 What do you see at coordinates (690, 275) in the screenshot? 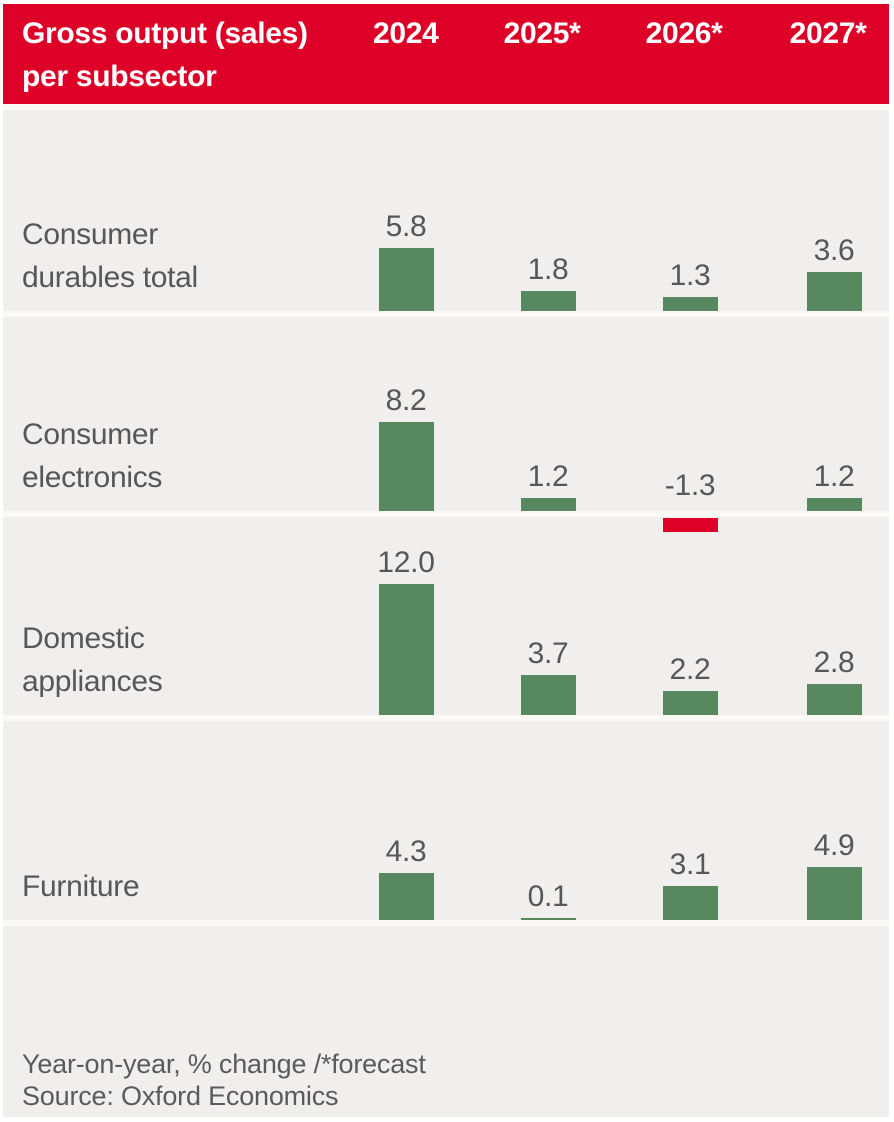
I see `value-label: 1.3` at bounding box center [690, 275].